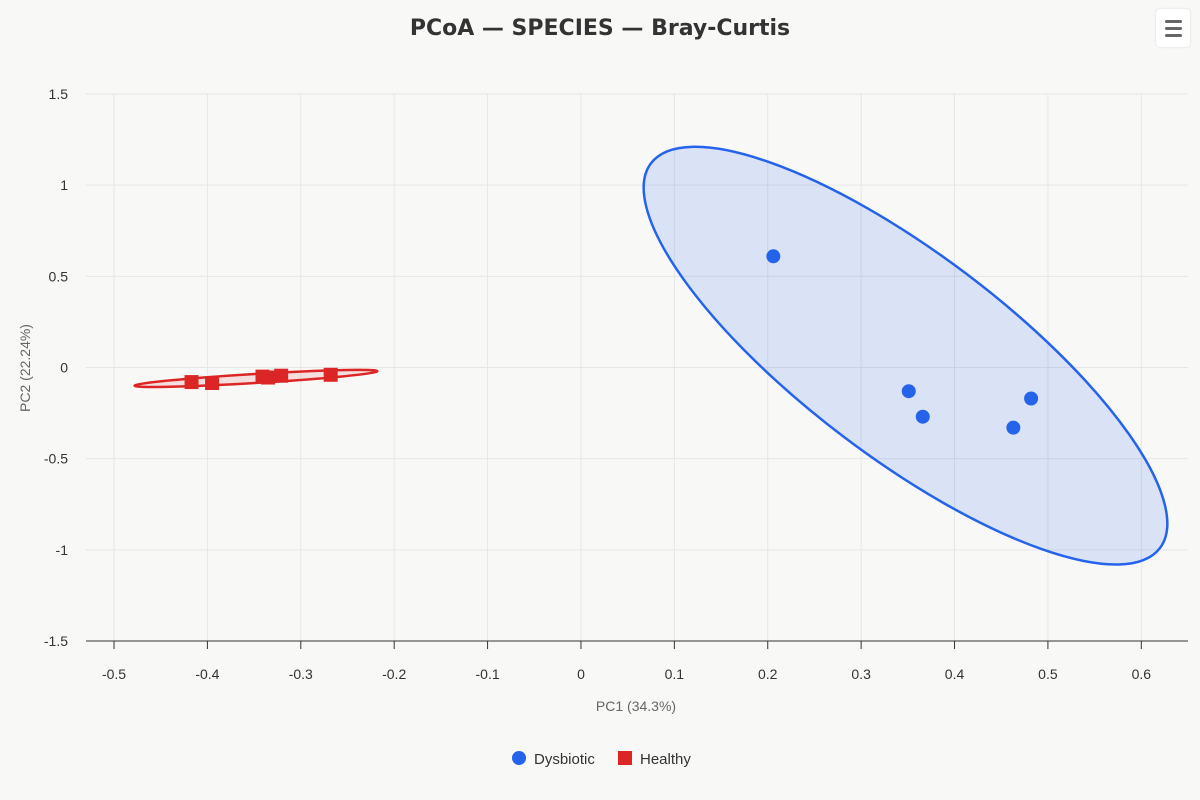 The image size is (1200, 800). I want to click on x-tick-label: -0.2, so click(394, 674).